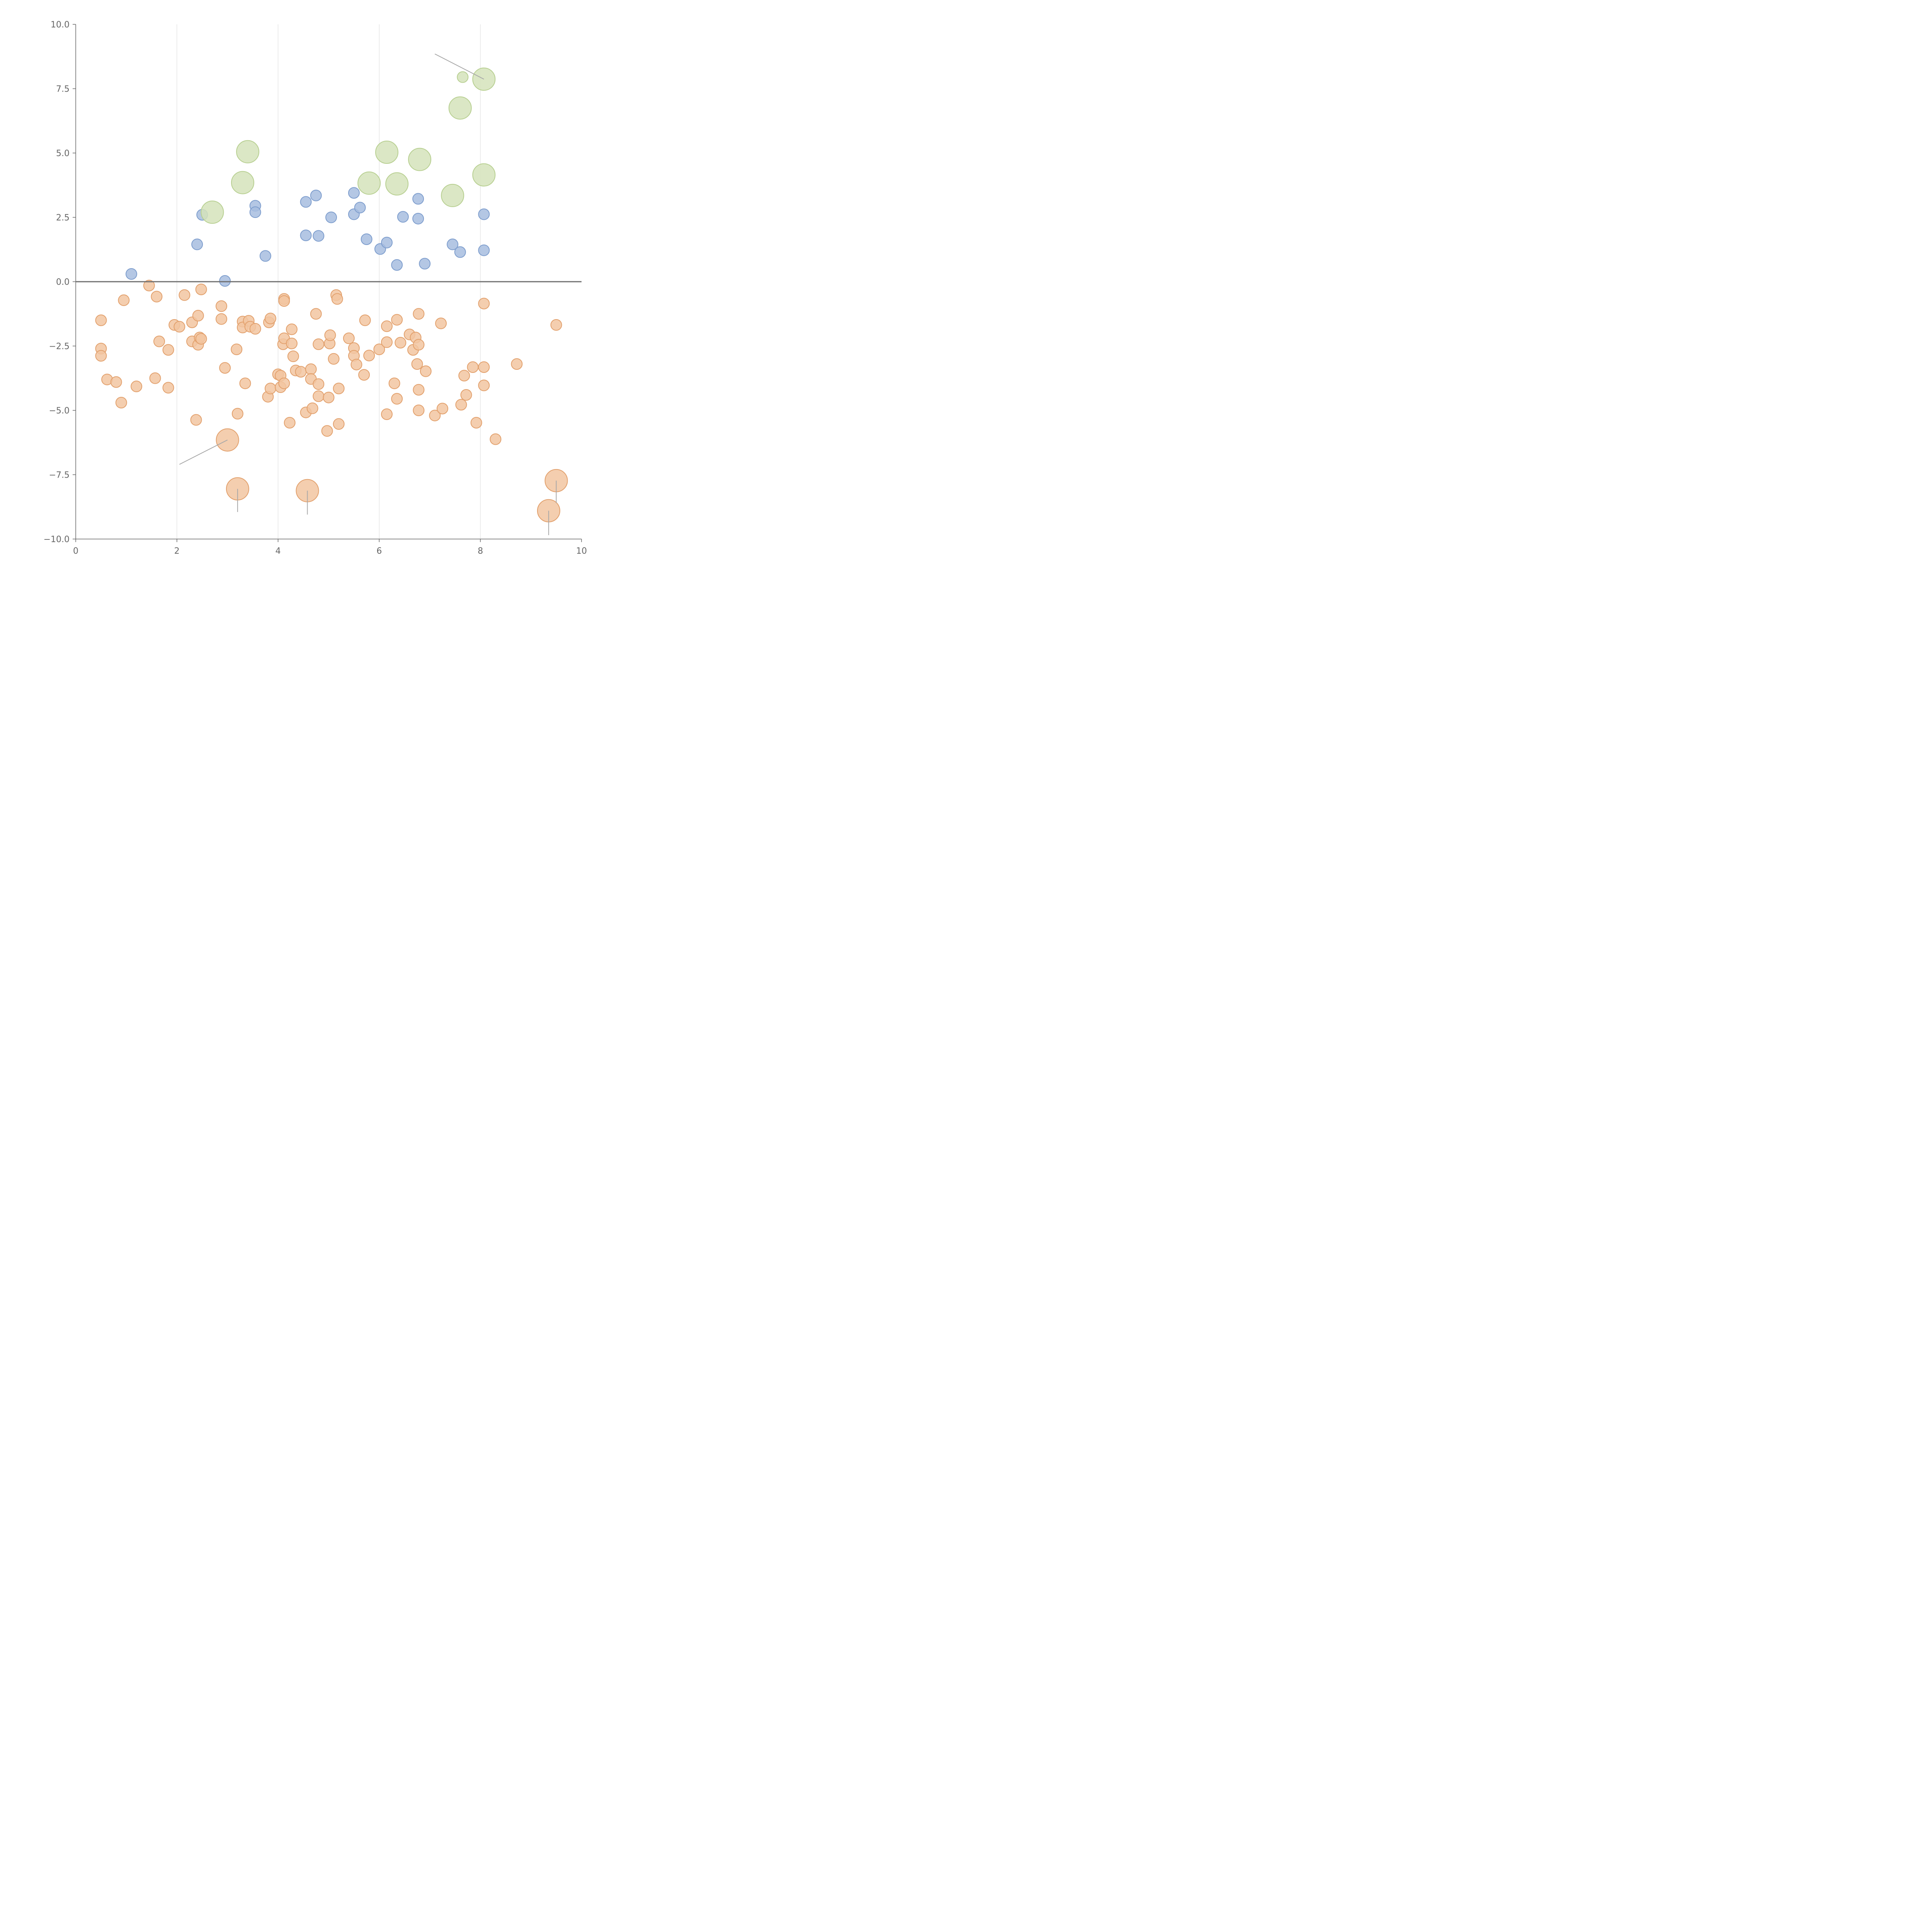 The image size is (1932, 1932). I want to click on leader-lines-layer, so click(368, 294).